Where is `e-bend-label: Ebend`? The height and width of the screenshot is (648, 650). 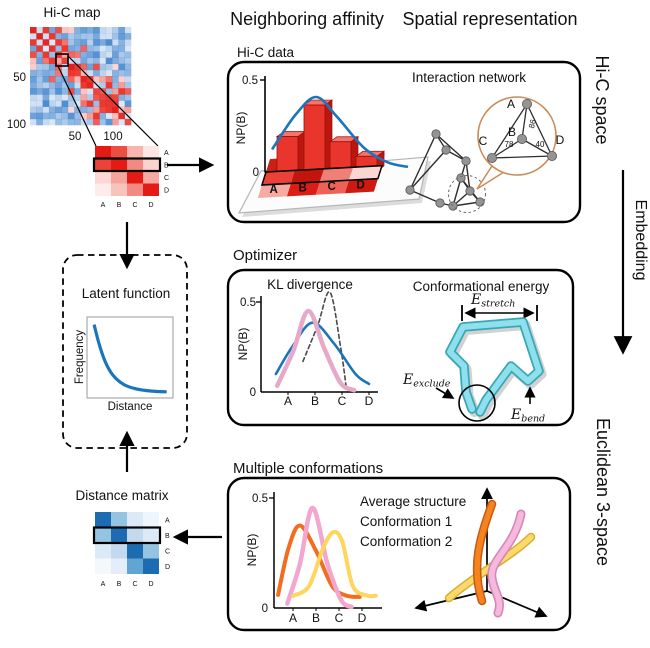
e-bend-label: Ebend is located at coordinates (527, 416).